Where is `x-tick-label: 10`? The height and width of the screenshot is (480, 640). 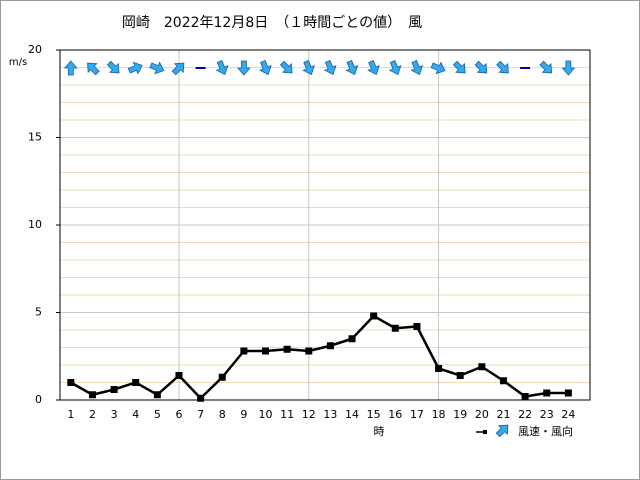 x-tick-label: 10 is located at coordinates (266, 414).